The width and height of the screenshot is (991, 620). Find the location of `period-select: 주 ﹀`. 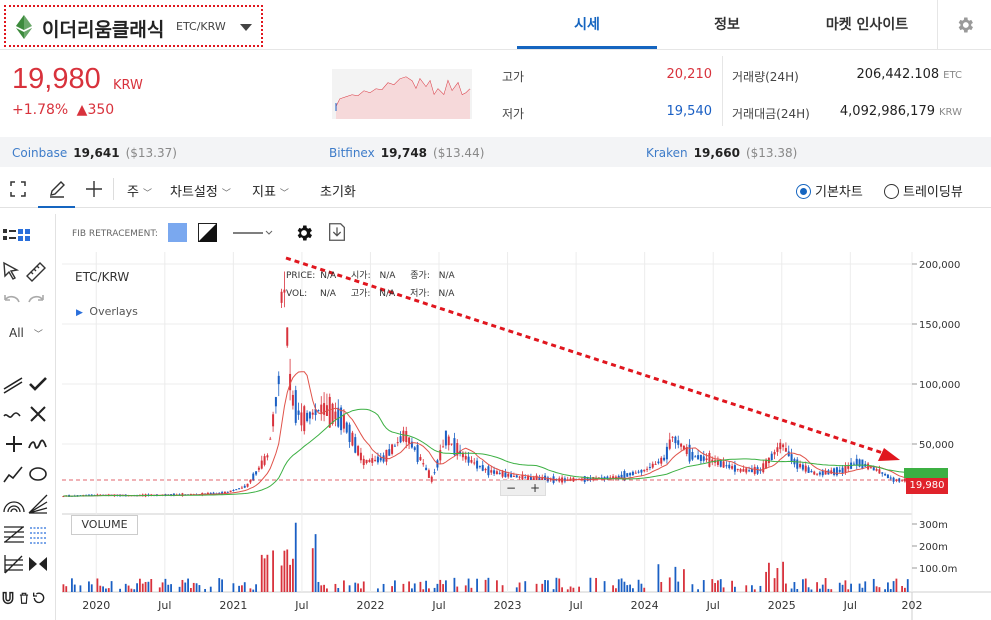

period-select: 주 ﹀ is located at coordinates (139, 190).